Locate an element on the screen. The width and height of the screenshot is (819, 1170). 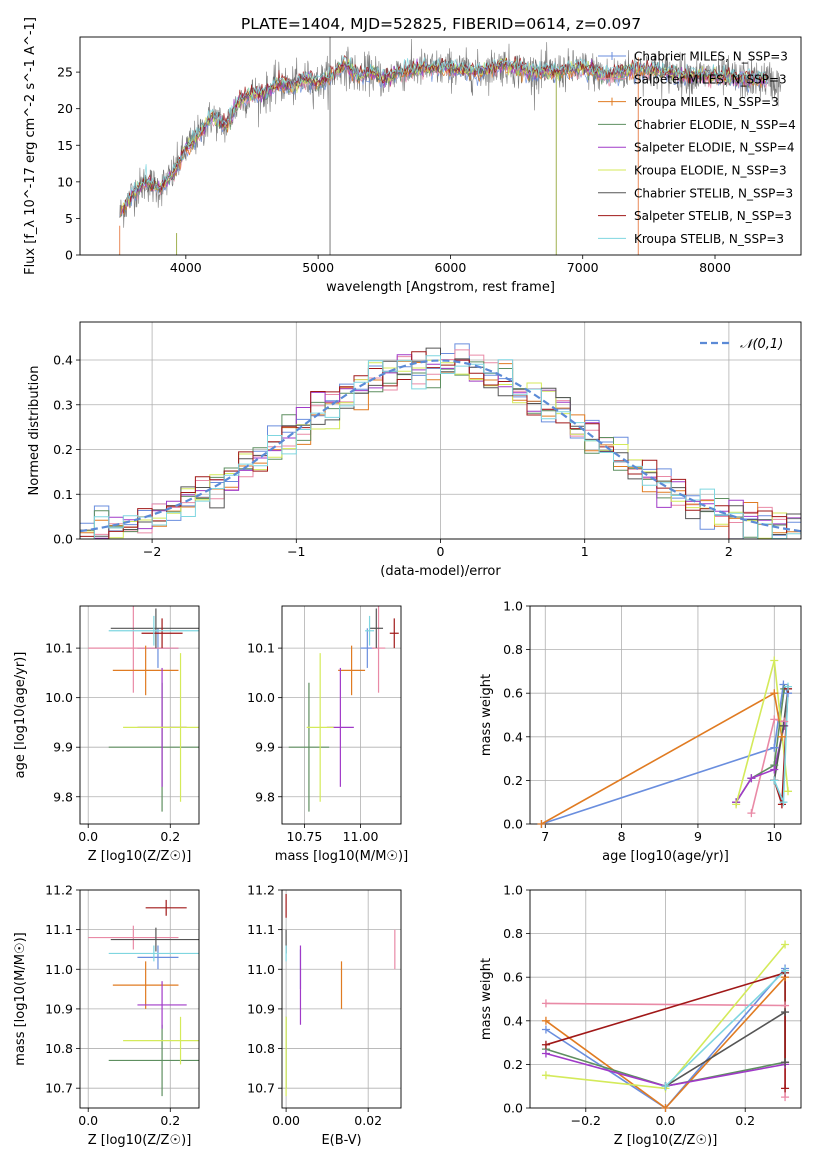
age_vs_Z-ytick-label: 9.8 is located at coordinates (63, 796).